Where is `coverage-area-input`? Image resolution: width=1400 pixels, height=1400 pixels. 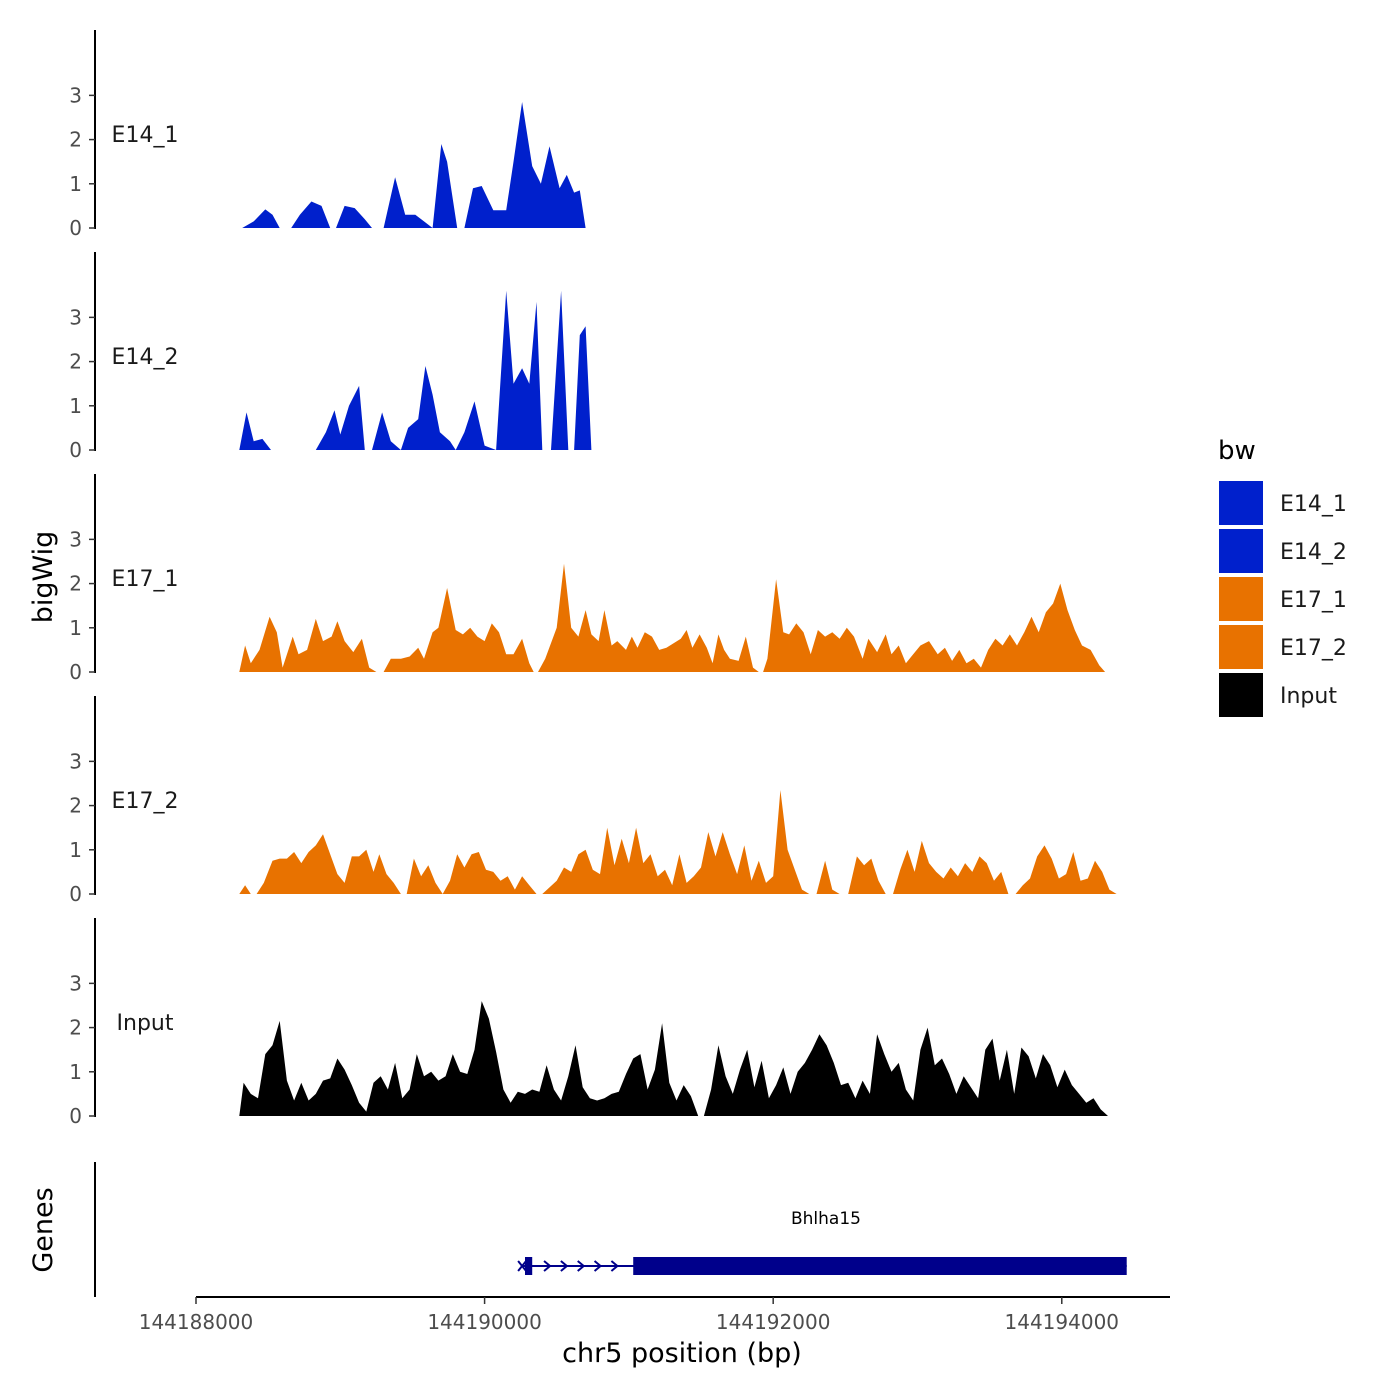 coverage-area-input is located at coordinates (674, 1058).